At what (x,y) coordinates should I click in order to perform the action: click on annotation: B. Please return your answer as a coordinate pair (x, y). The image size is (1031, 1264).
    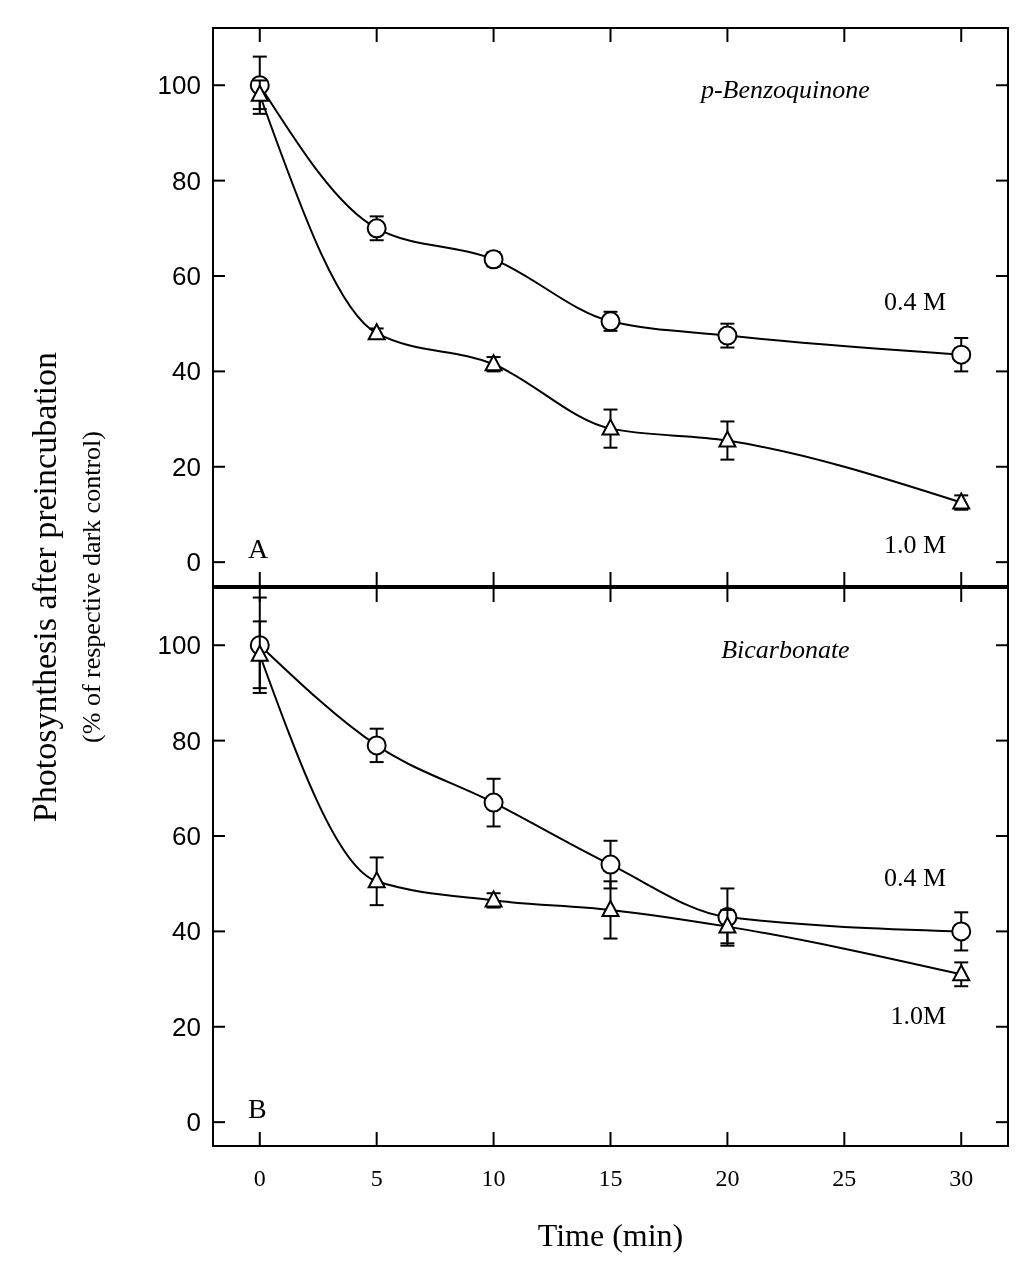
    Looking at the image, I should click on (257, 1108).